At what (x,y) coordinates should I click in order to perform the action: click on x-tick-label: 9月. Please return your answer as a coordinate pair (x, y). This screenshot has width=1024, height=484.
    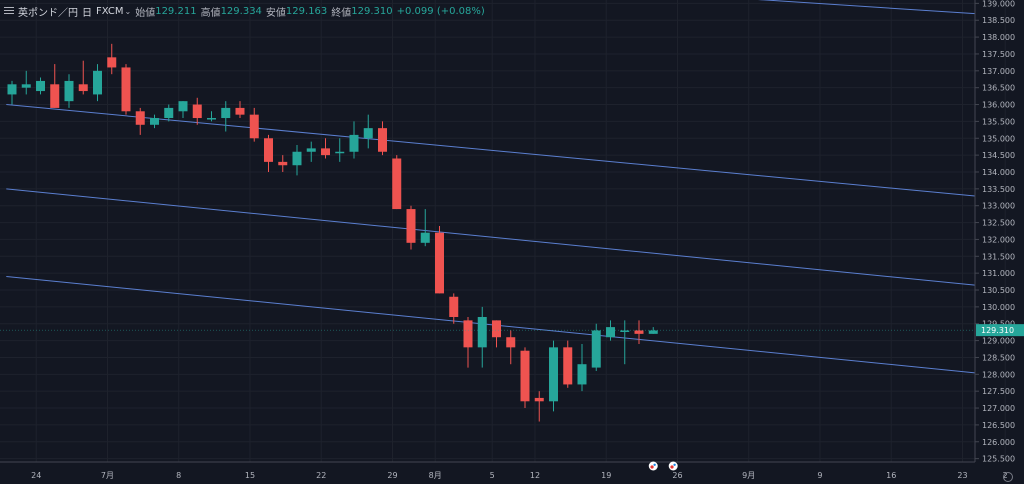
    Looking at the image, I should click on (748, 475).